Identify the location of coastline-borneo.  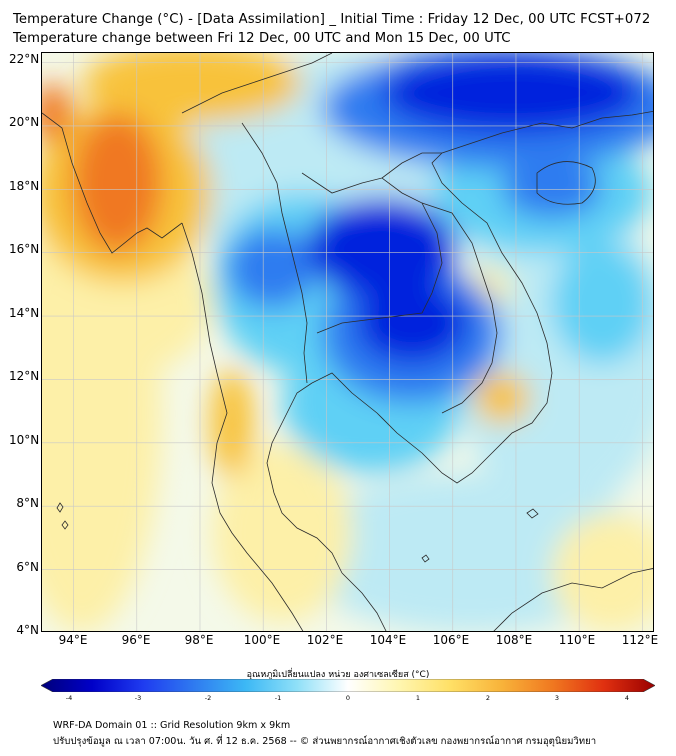
(573, 599).